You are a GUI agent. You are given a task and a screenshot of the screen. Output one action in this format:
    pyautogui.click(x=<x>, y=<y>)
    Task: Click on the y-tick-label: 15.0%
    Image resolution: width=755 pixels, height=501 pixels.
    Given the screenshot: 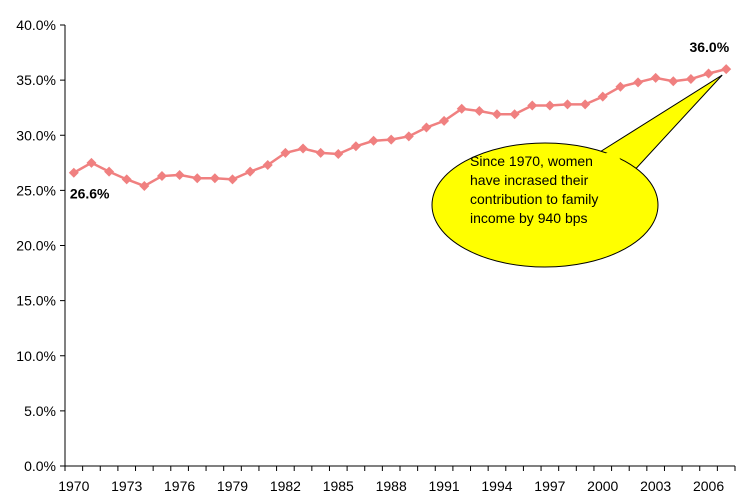 What is the action you would take?
    pyautogui.click(x=36, y=301)
    